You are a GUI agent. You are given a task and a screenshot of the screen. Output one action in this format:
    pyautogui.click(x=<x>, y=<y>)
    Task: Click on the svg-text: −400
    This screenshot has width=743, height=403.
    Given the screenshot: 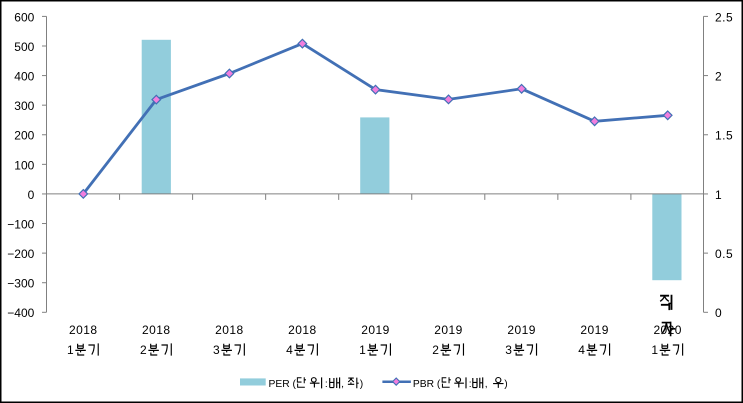 What is the action you would take?
    pyautogui.click(x=20, y=313)
    